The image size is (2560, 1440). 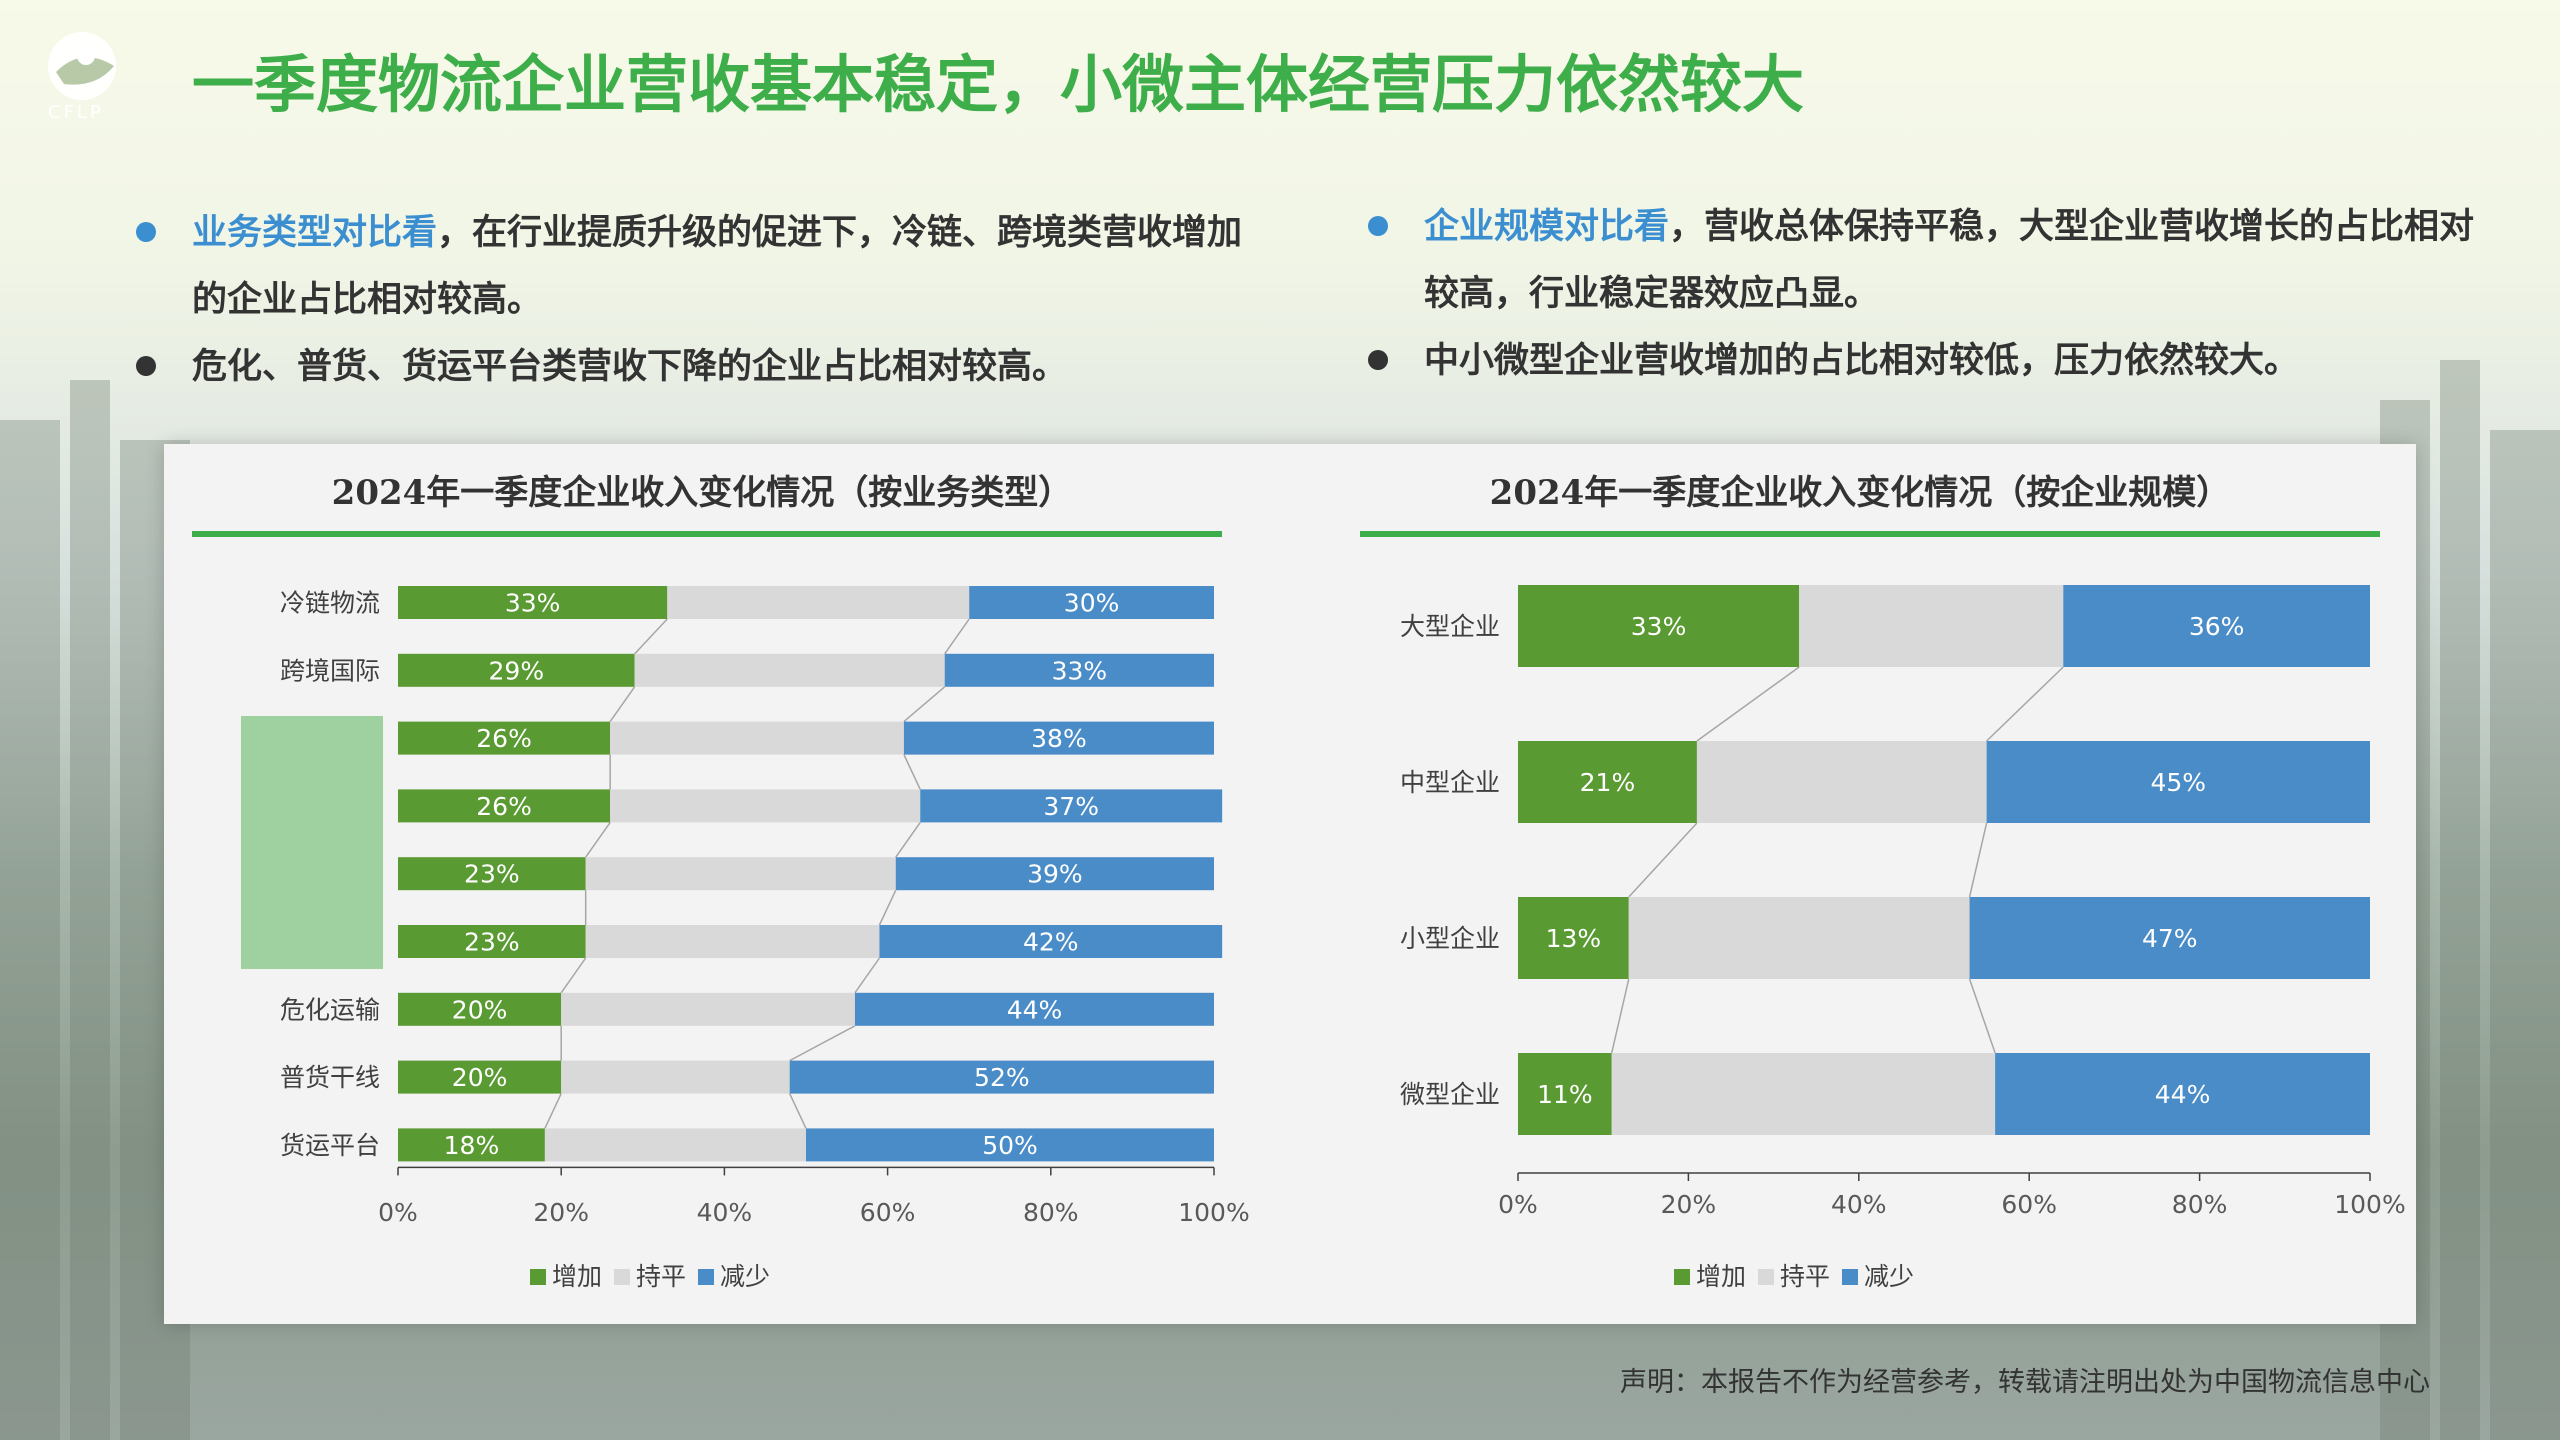 I want to click on chart-title: 2024年一季度企业收入变化情况（按业务类型）, so click(x=702, y=493).